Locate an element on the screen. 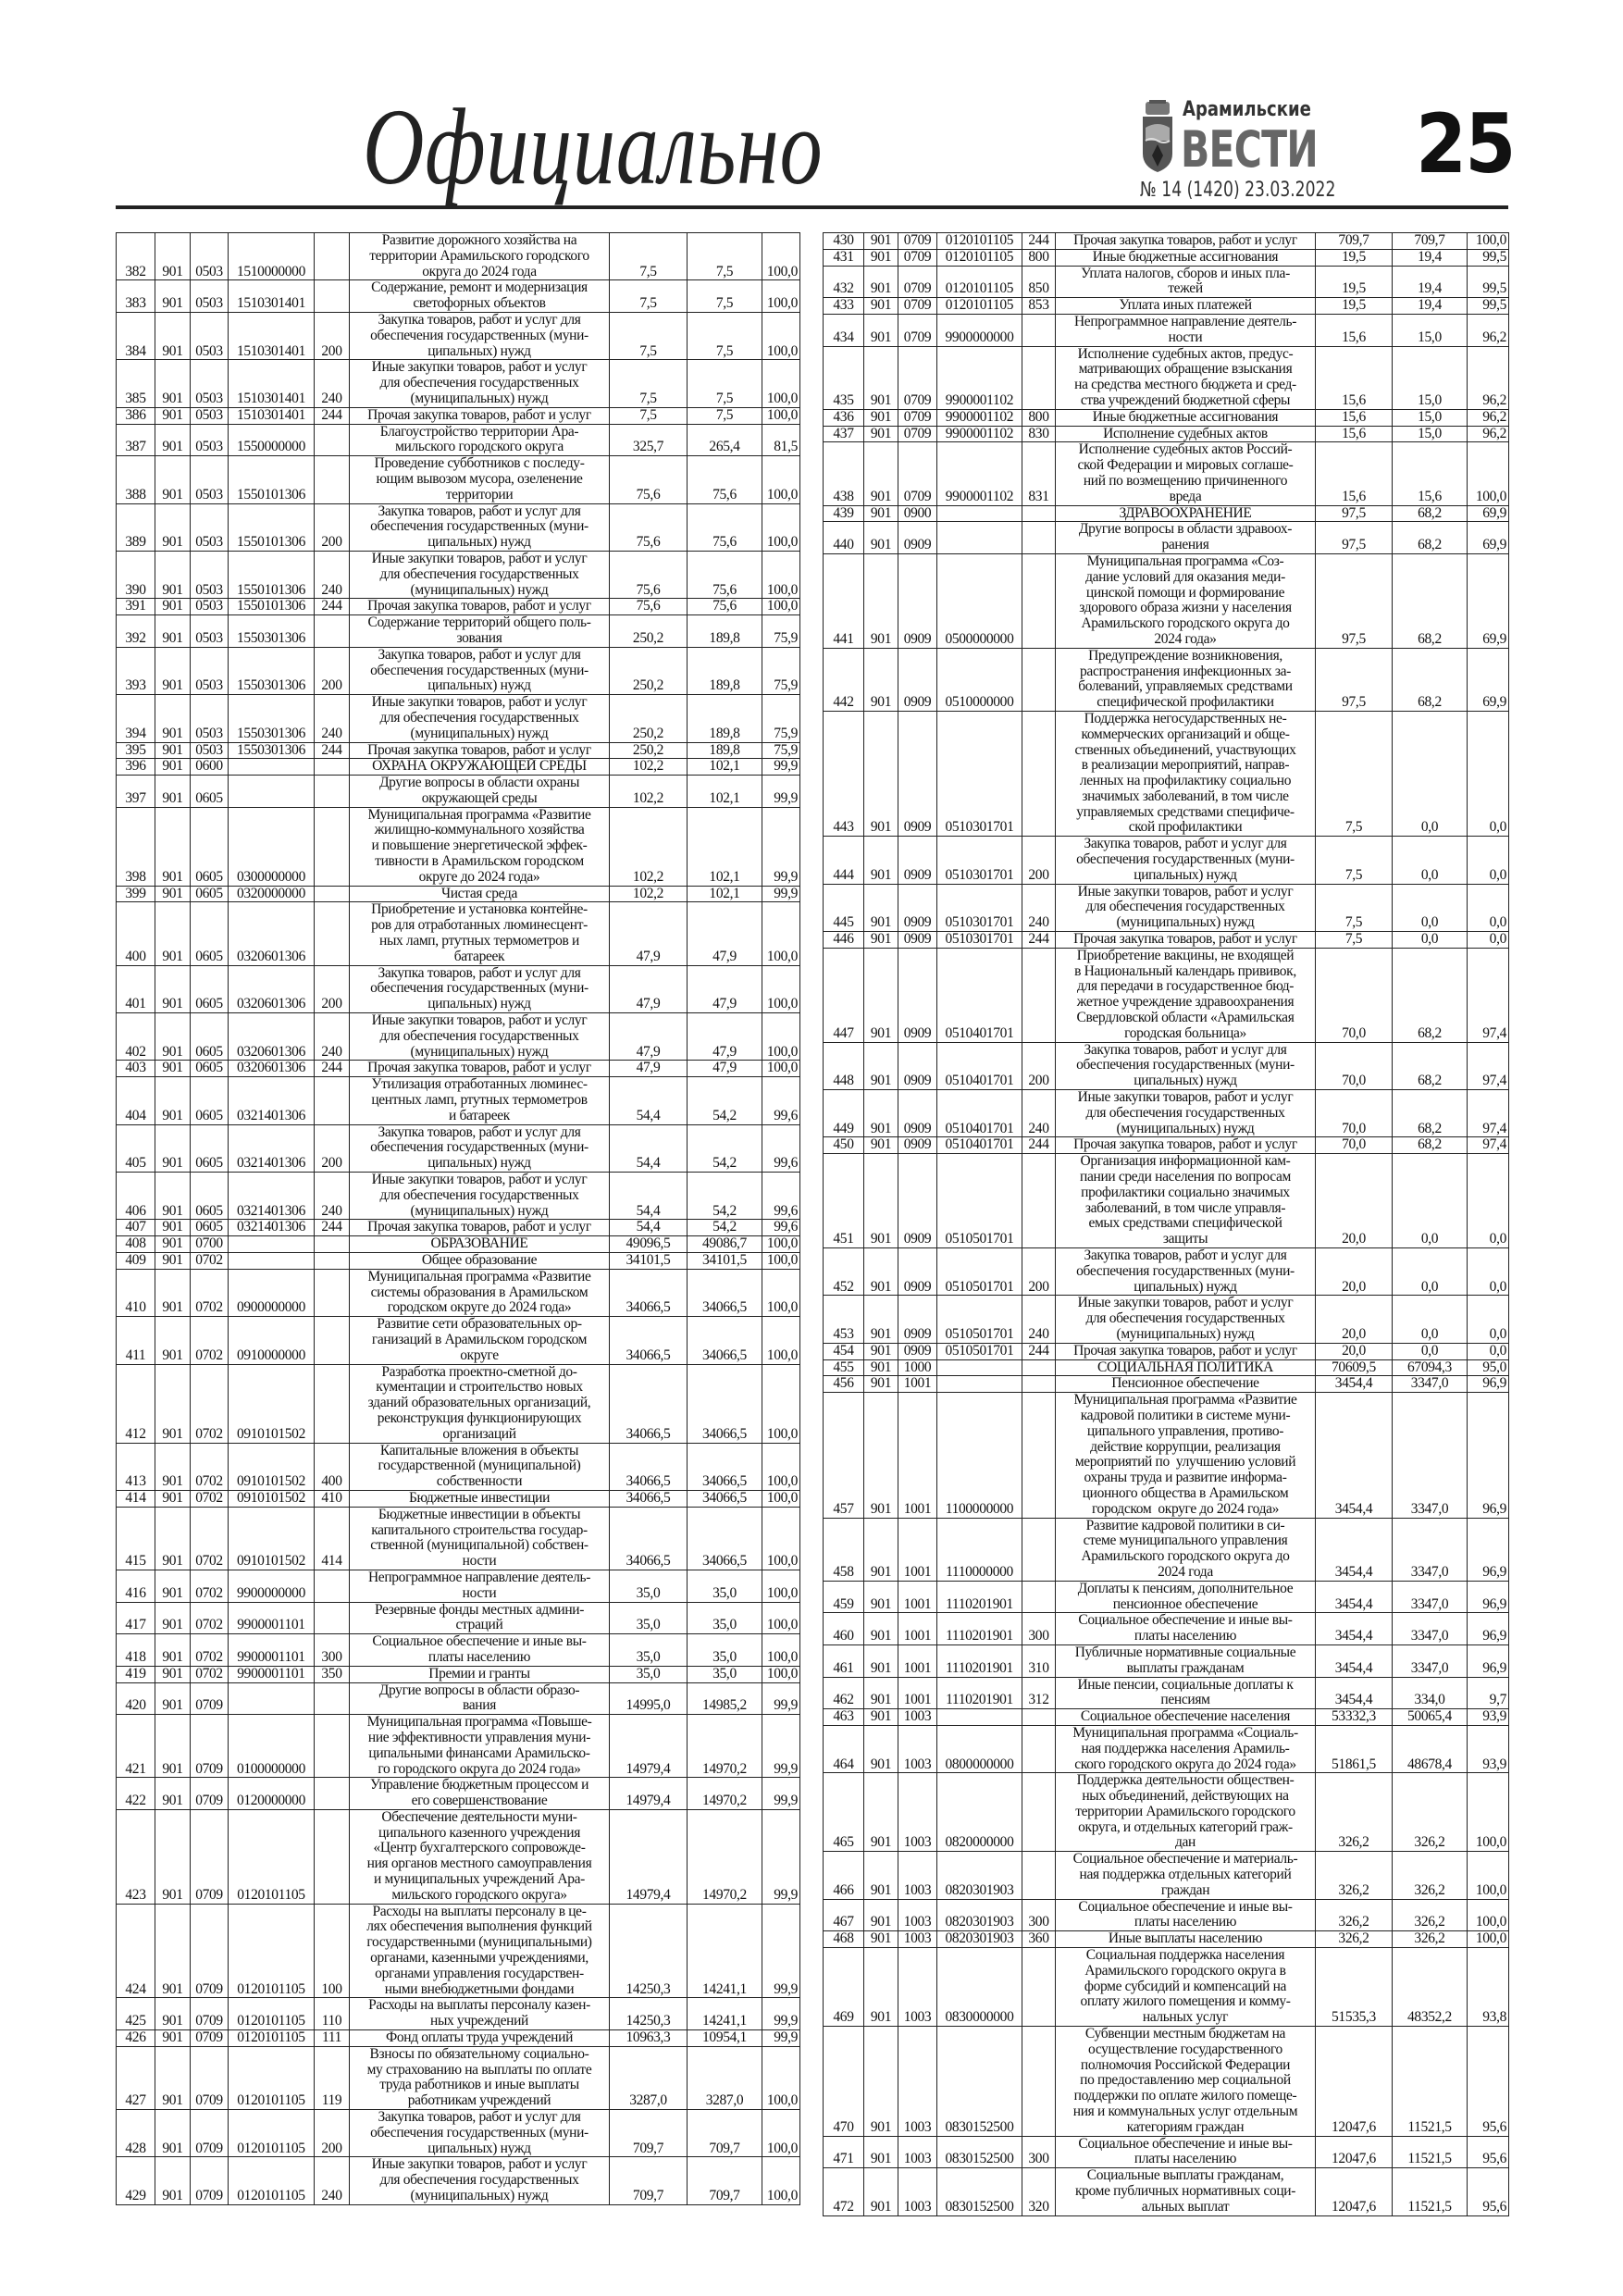 The height and width of the screenshot is (2296, 1623). expense-type-code: 244 is located at coordinates (332, 1228).